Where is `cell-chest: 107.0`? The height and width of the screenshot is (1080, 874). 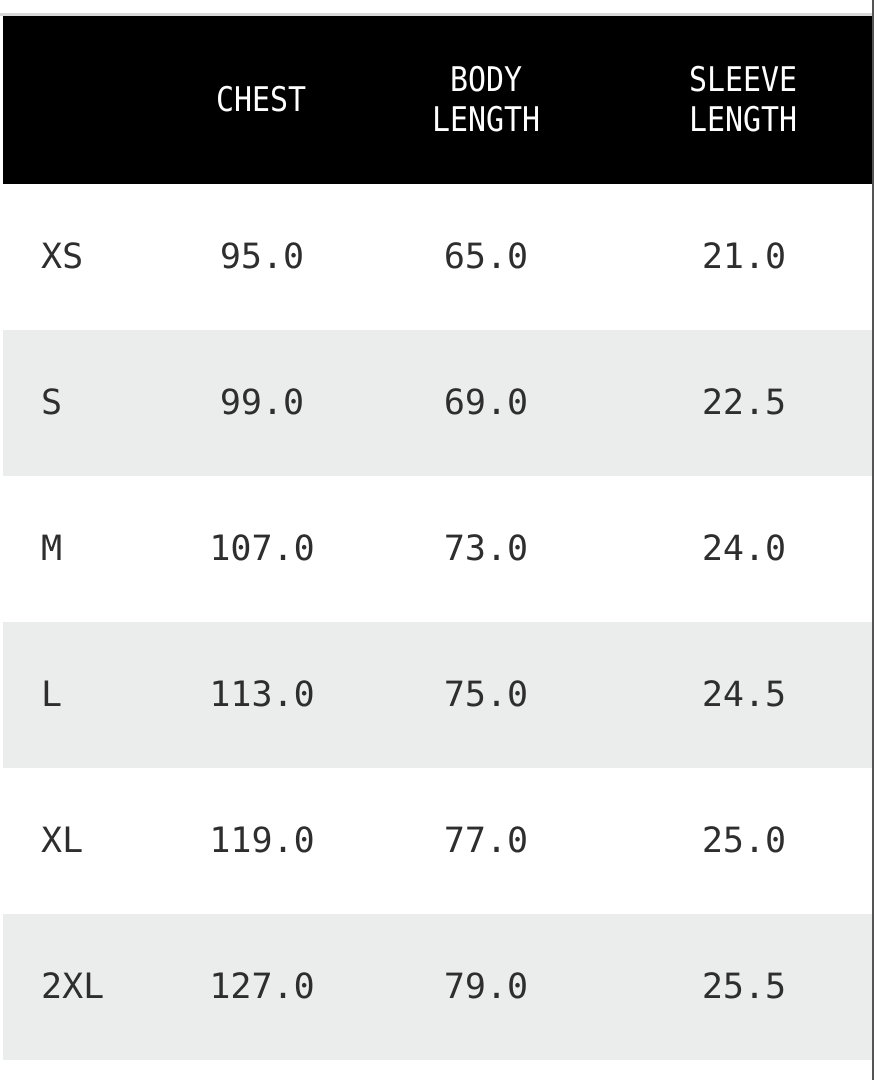 cell-chest: 107.0 is located at coordinates (262, 549).